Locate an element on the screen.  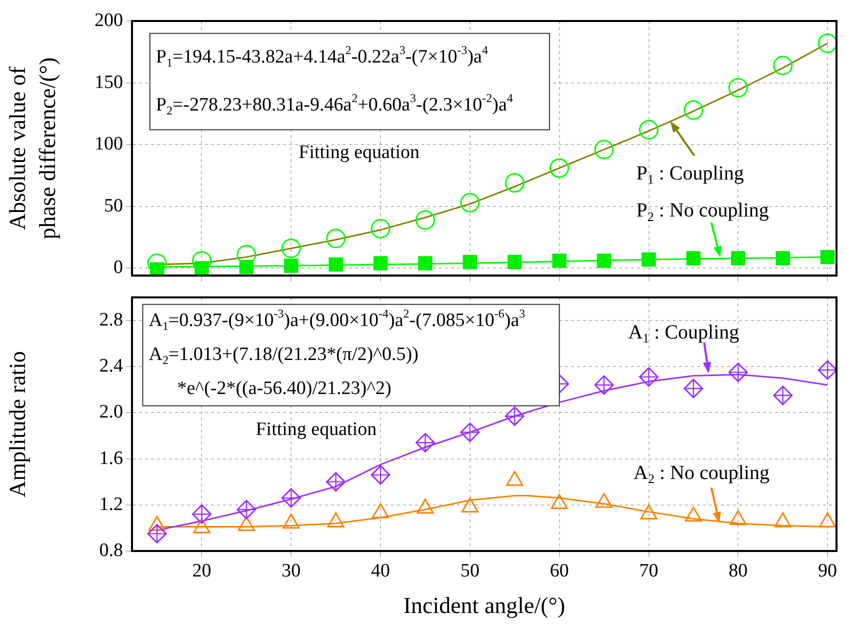
x-tick-label: 60 is located at coordinates (559, 571).